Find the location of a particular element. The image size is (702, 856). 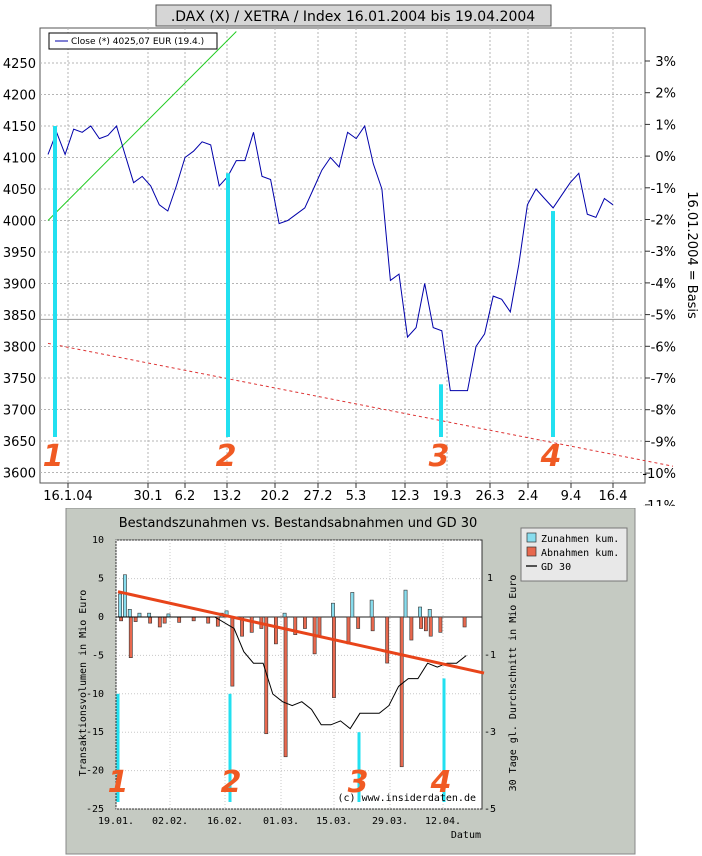

bottom-y2-tick: -5 is located at coordinates (490, 809).